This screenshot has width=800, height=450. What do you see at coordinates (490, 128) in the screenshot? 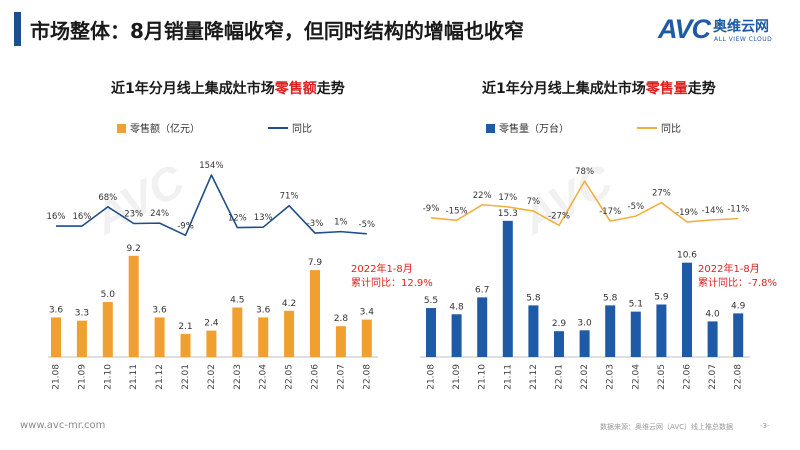
I see `right-legend-bar-swatch` at bounding box center [490, 128].